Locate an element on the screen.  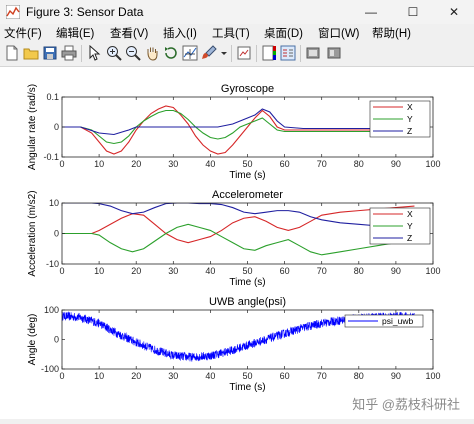
open-folder-icon is located at coordinates (31, 53).